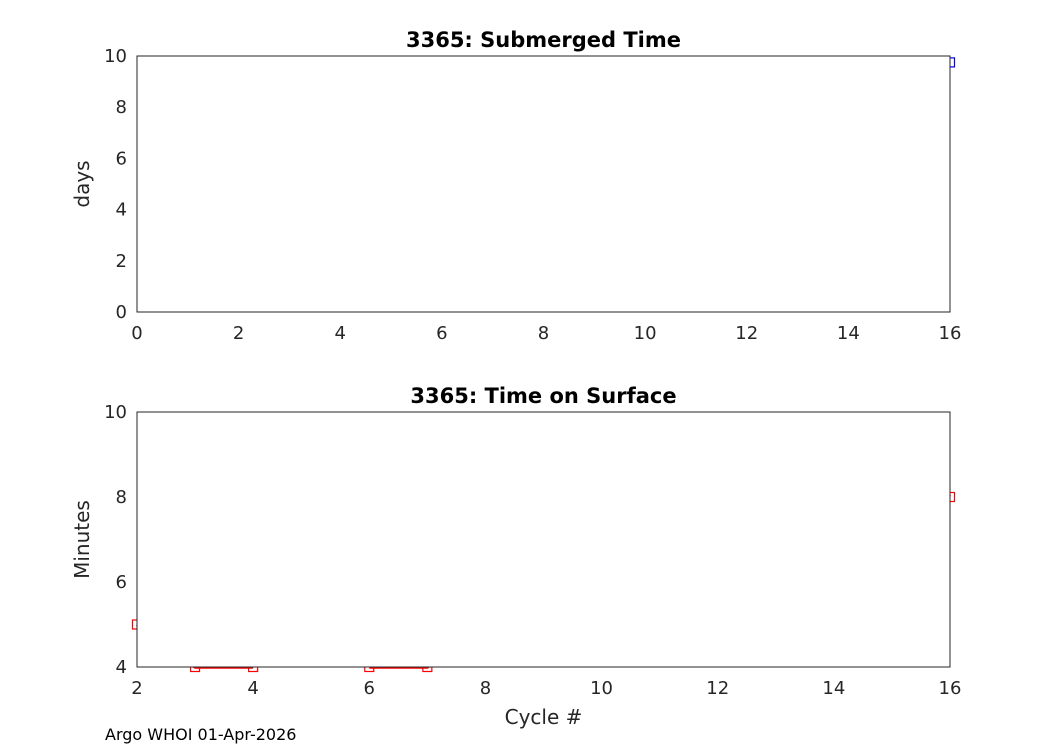  What do you see at coordinates (136, 688) in the screenshot?
I see `surface-x-tick-label: 2` at bounding box center [136, 688].